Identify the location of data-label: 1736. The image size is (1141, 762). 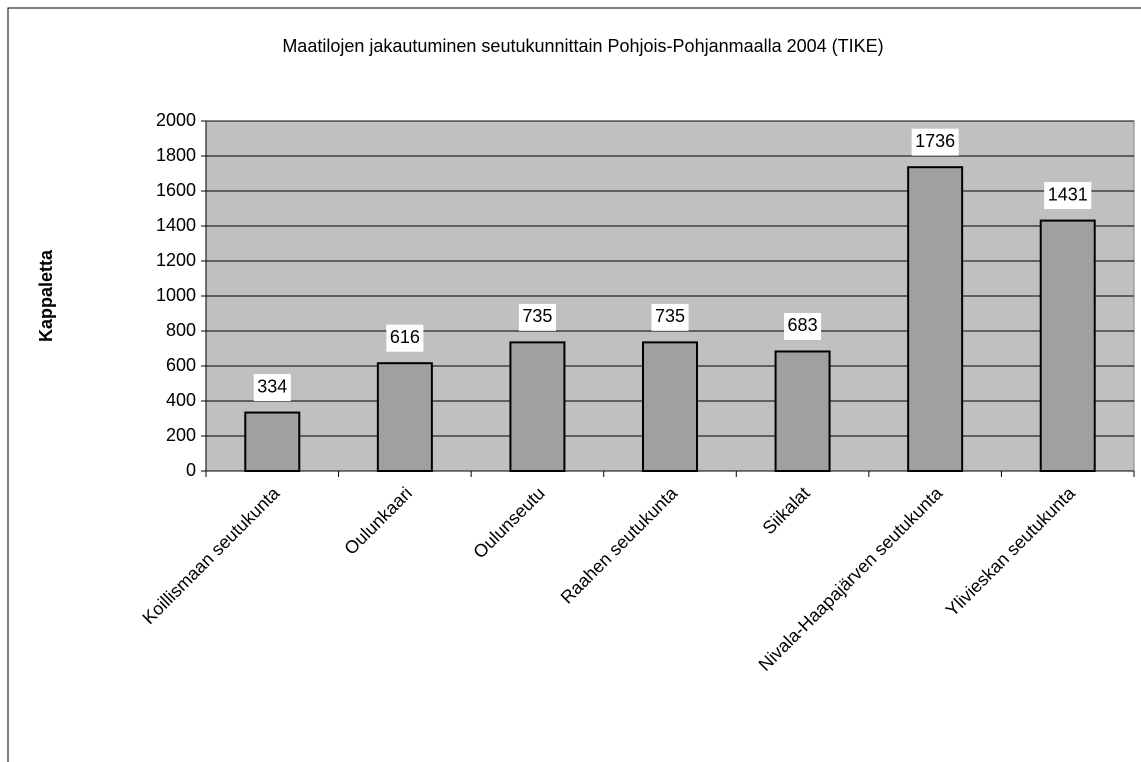
(935, 141).